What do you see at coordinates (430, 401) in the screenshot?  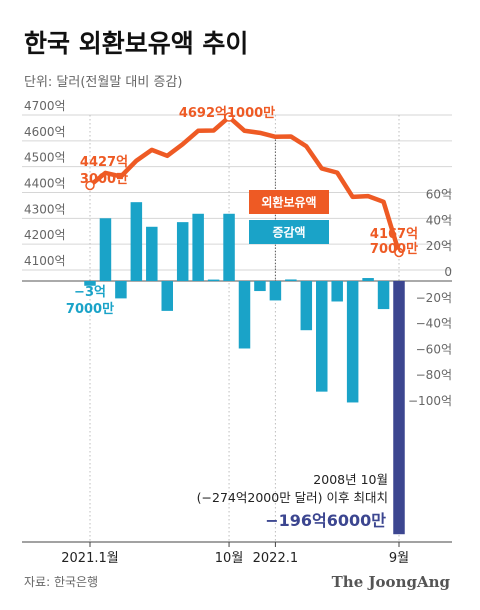 I see `y-right-tick-label: −100억` at bounding box center [430, 401].